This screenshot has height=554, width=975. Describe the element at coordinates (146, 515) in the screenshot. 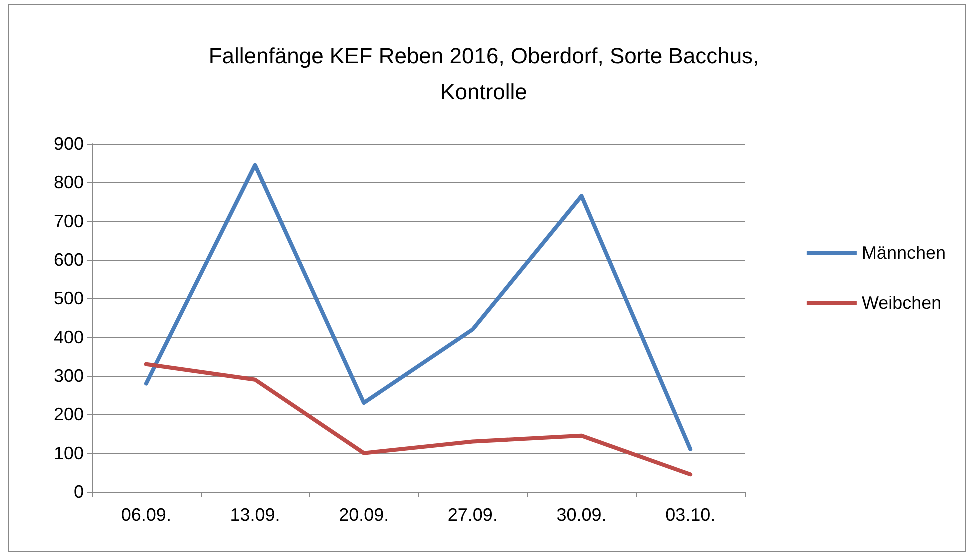

I see `x-tick-label: 06.09.` at that location.